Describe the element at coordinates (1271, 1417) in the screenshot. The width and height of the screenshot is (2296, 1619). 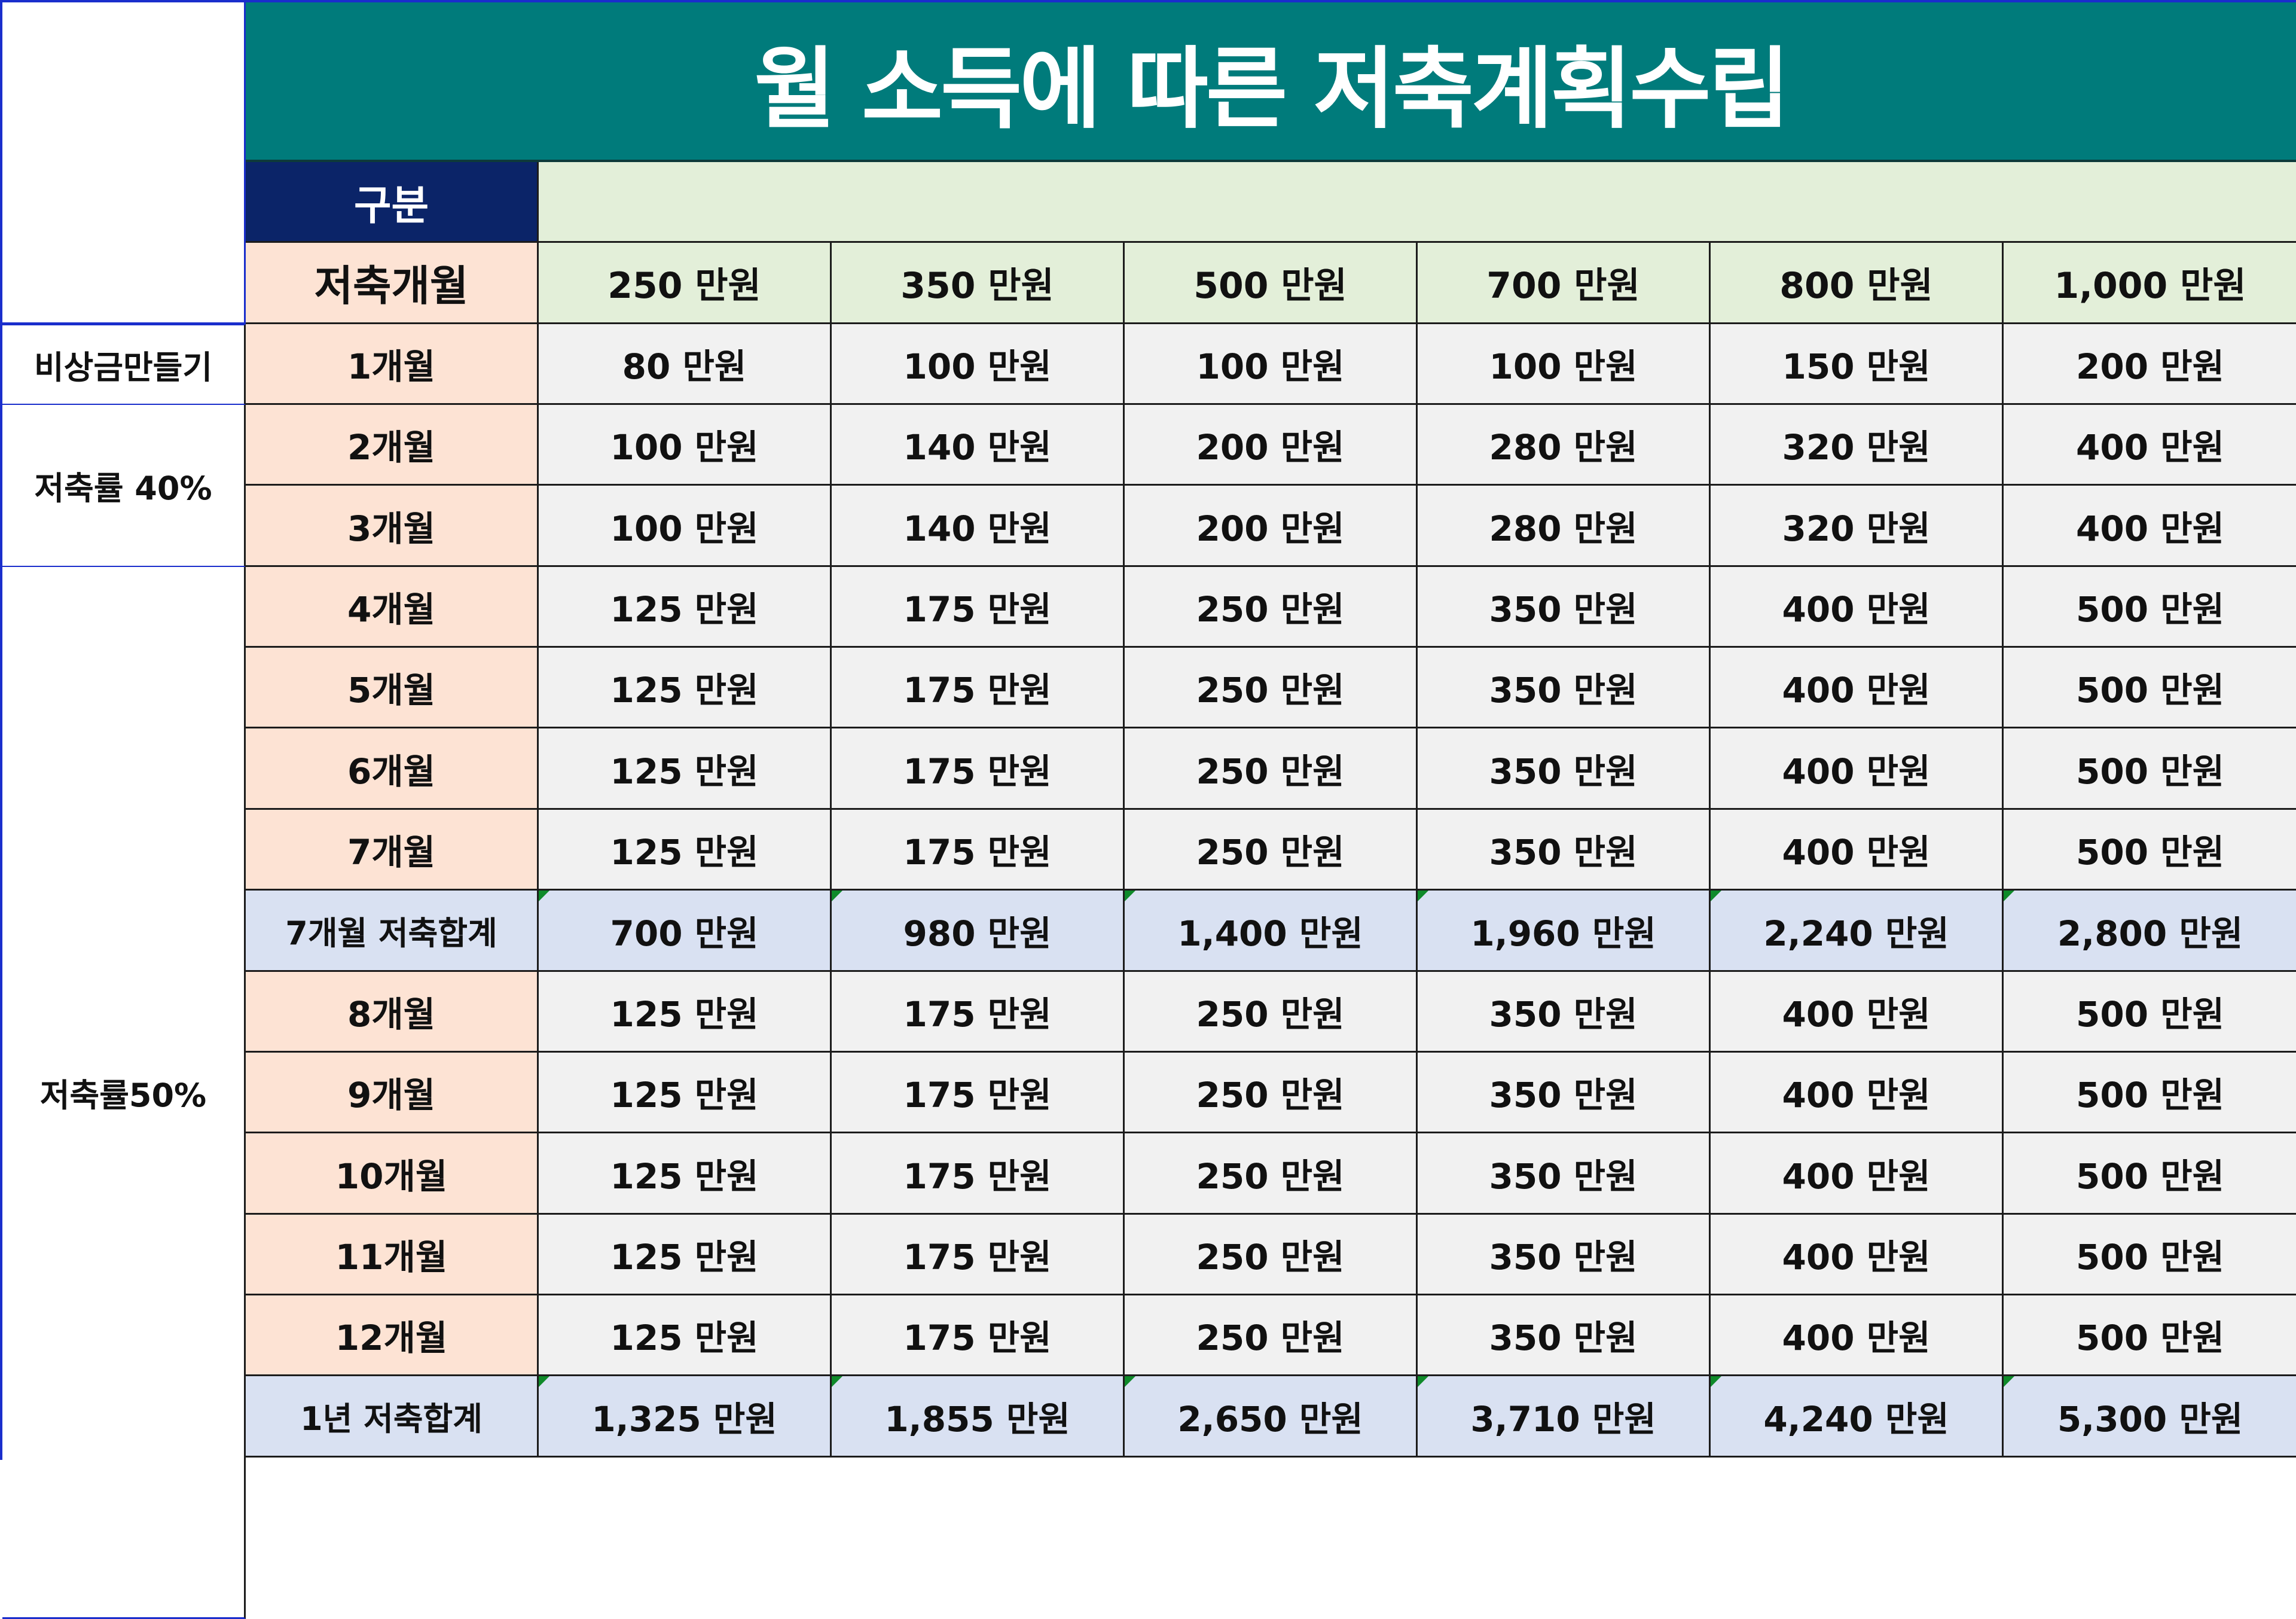
I see `sum-value-cell: 2,650 만원` at that location.